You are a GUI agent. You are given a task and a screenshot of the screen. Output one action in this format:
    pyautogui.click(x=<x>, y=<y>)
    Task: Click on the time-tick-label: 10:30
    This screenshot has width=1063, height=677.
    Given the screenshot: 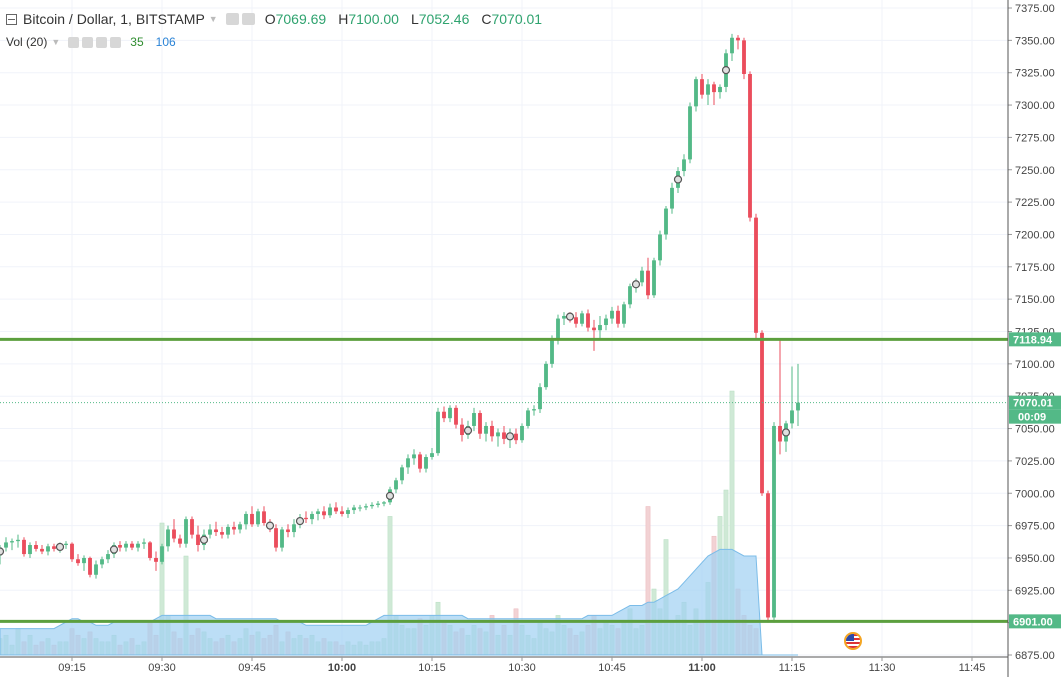 What is the action you would take?
    pyautogui.click(x=522, y=668)
    